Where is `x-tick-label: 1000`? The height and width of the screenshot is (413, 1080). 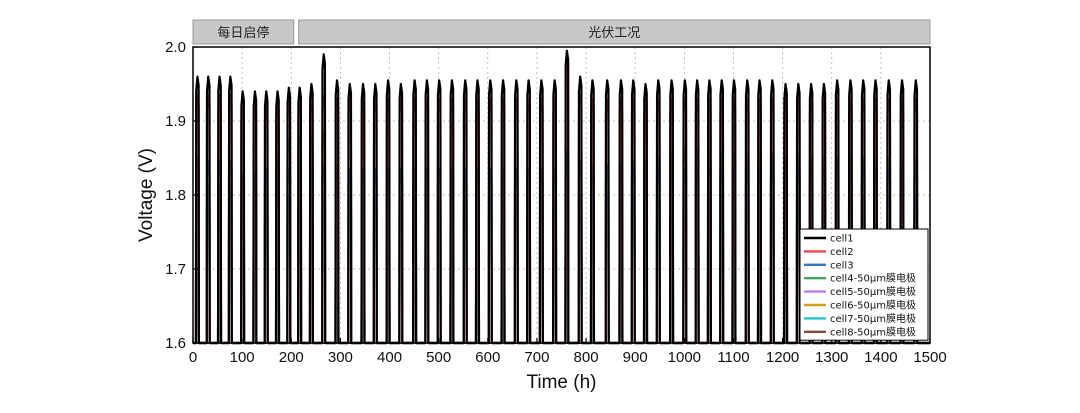 x-tick-label: 1000 is located at coordinates (684, 357).